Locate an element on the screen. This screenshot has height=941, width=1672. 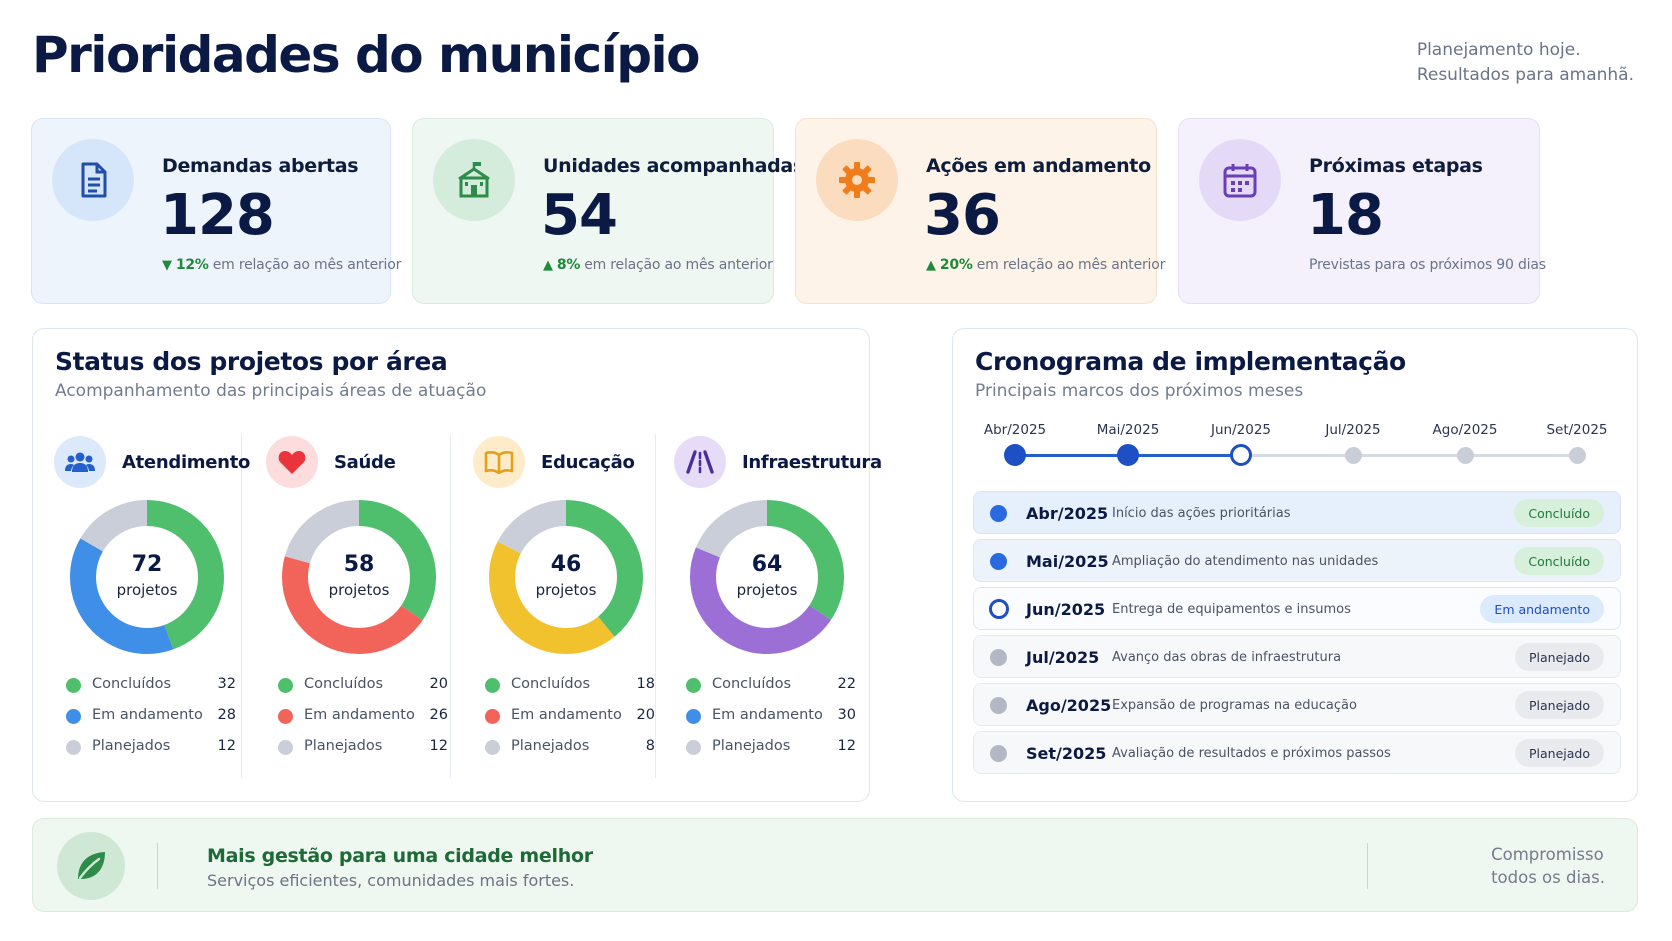
kpi-value: 54 is located at coordinates (579, 215).